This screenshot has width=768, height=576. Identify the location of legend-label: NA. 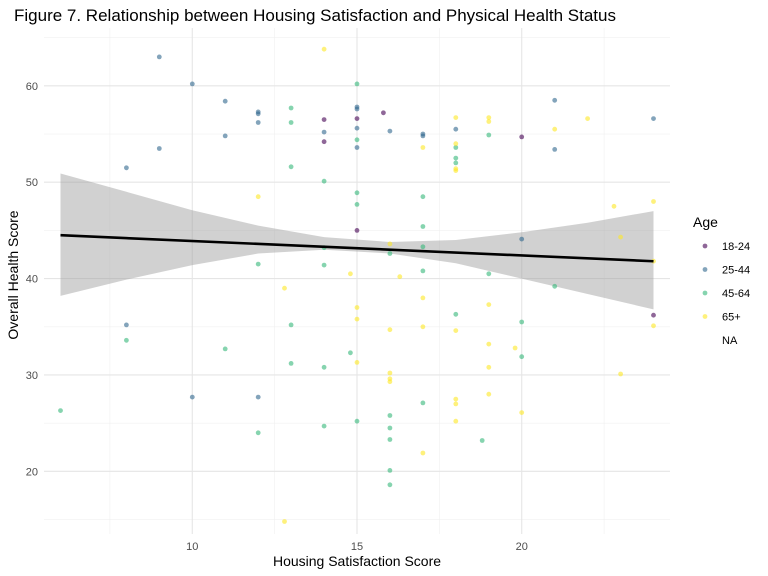
(730, 341).